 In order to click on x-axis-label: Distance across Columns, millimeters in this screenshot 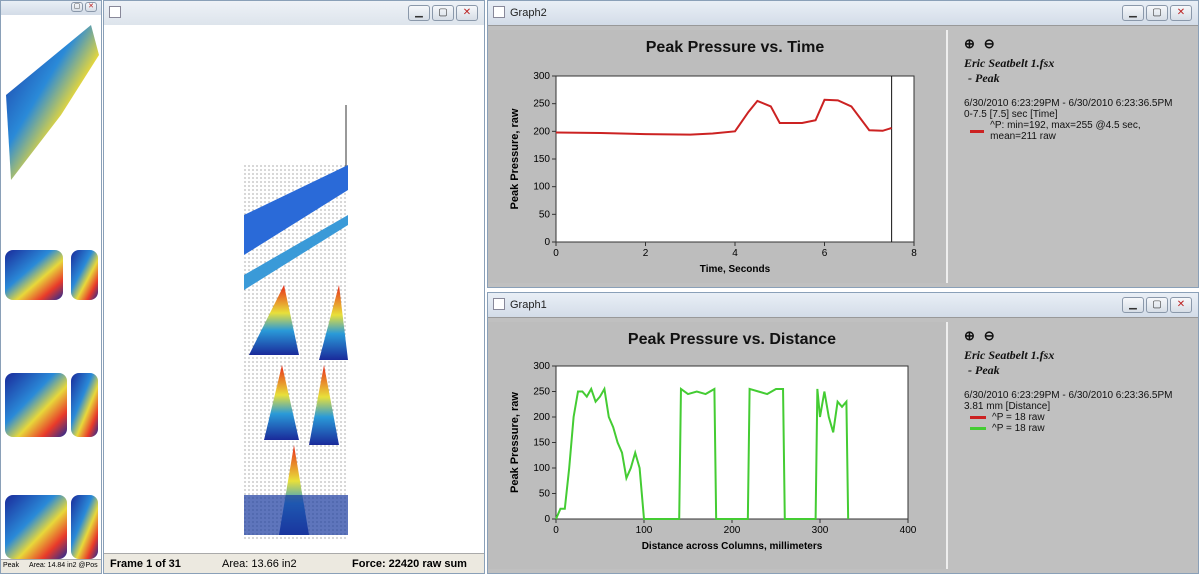, I will do `click(732, 546)`.